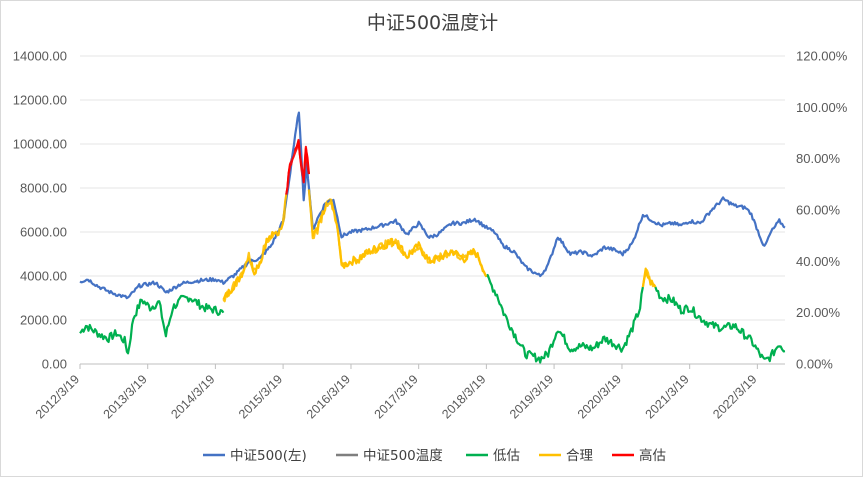 This screenshot has height=479, width=865. Describe the element at coordinates (822, 56) in the screenshot. I see `right-tick-label: 120.00%` at that location.